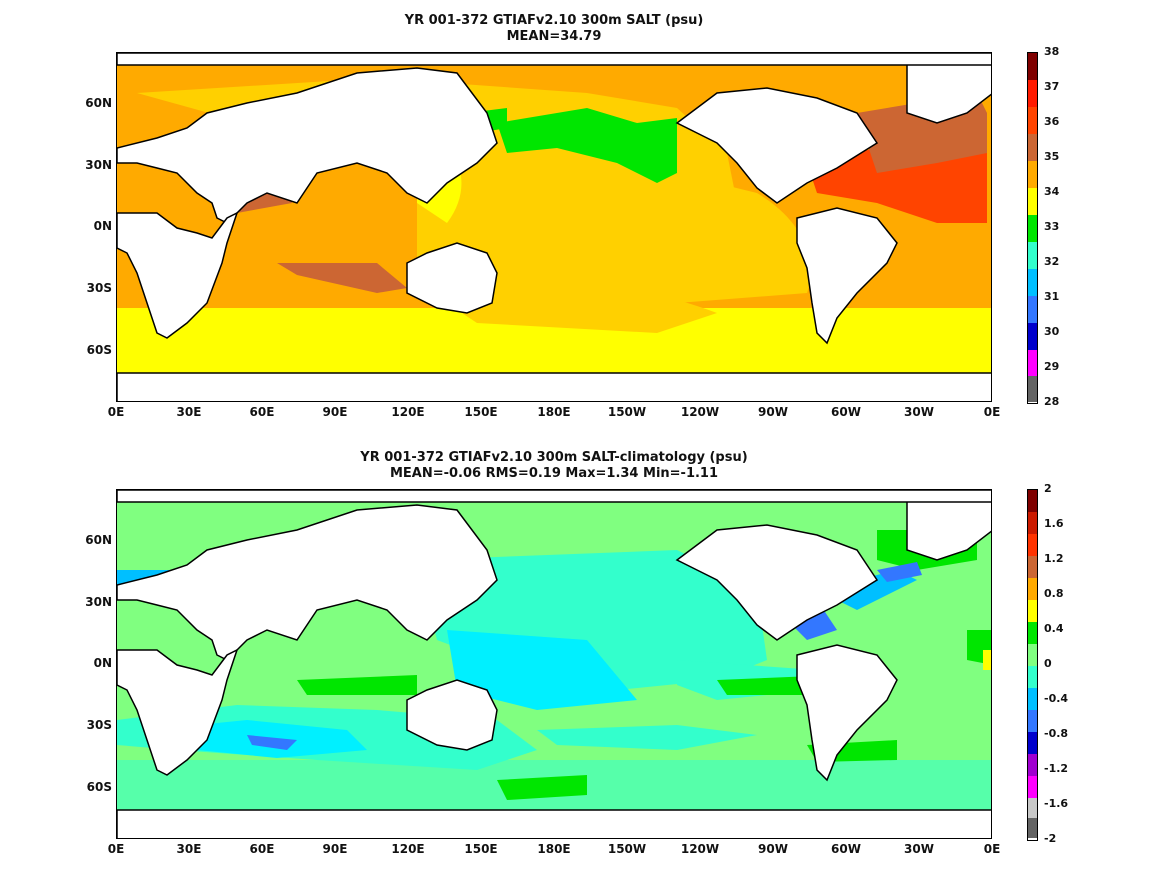  Describe the element at coordinates (554, 473) in the screenshot. I see `title-line-2: MEAN=-0.06 RMS=0.19 Max=1.34 Min=-1.11` at that location.